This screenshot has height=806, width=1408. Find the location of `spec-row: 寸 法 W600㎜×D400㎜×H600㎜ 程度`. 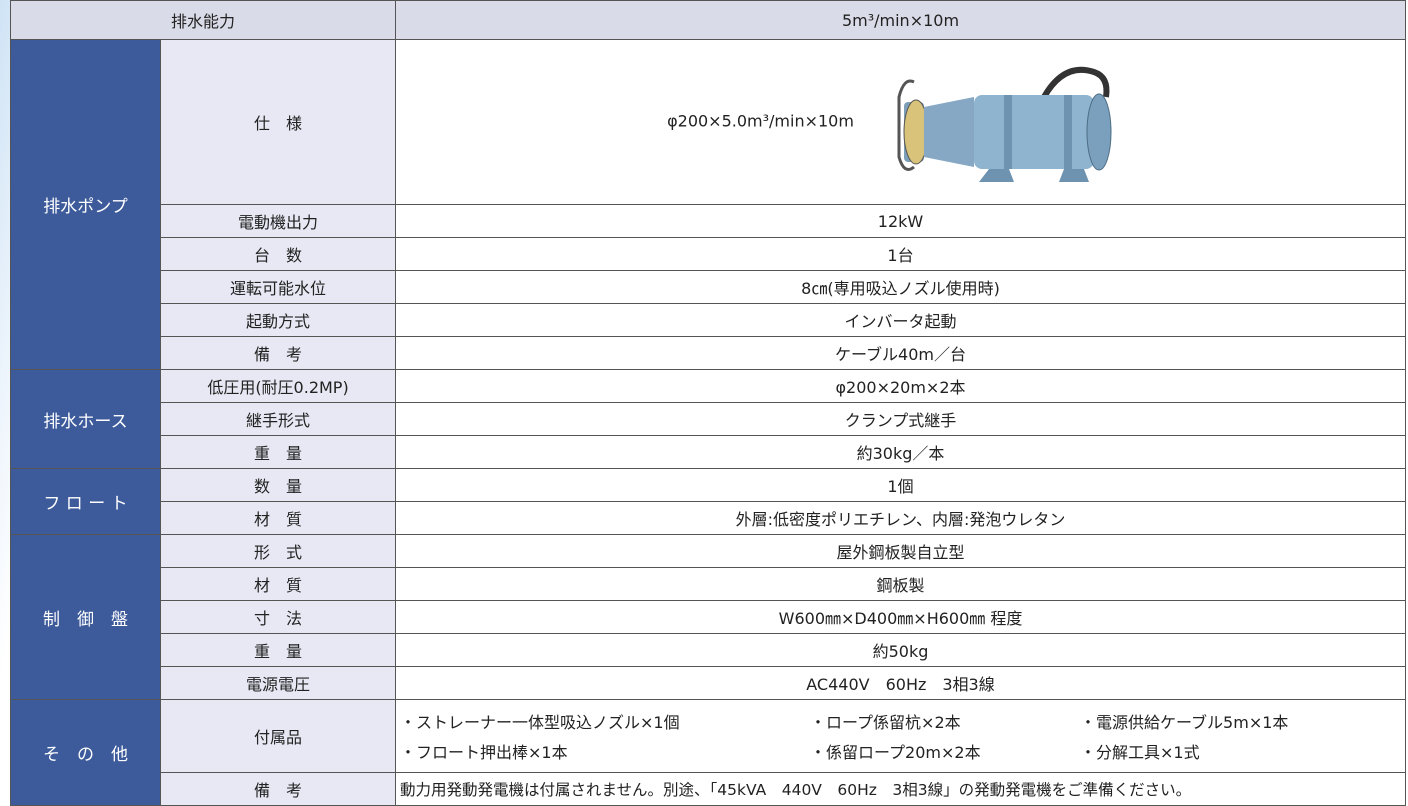

spec-row: 寸 法 W600㎜×D400㎜×H600㎜ 程度 is located at coordinates (708, 617).